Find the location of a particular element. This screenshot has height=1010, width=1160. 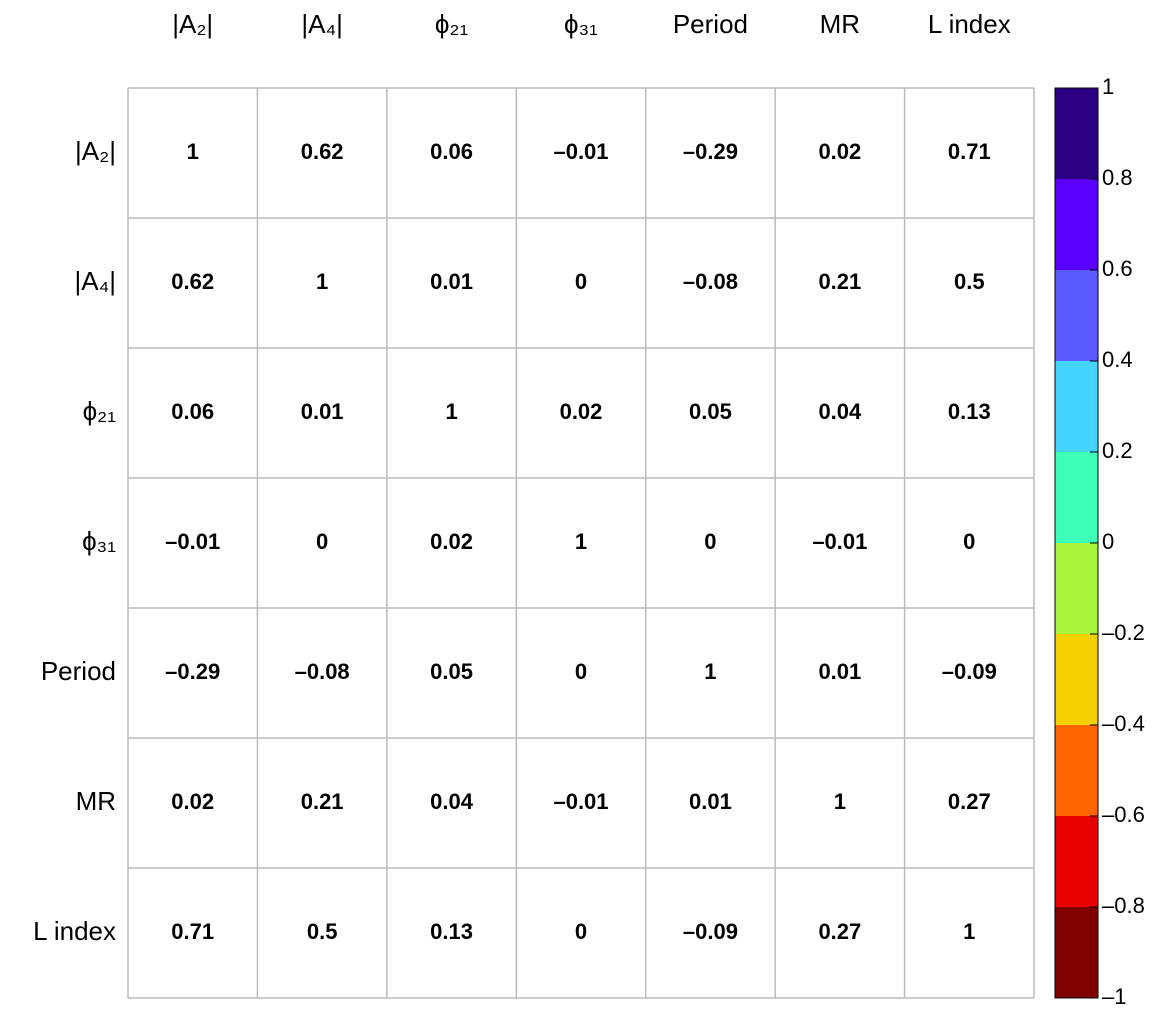

colorbar-tick-label: 0.4 is located at coordinates (1117, 359).